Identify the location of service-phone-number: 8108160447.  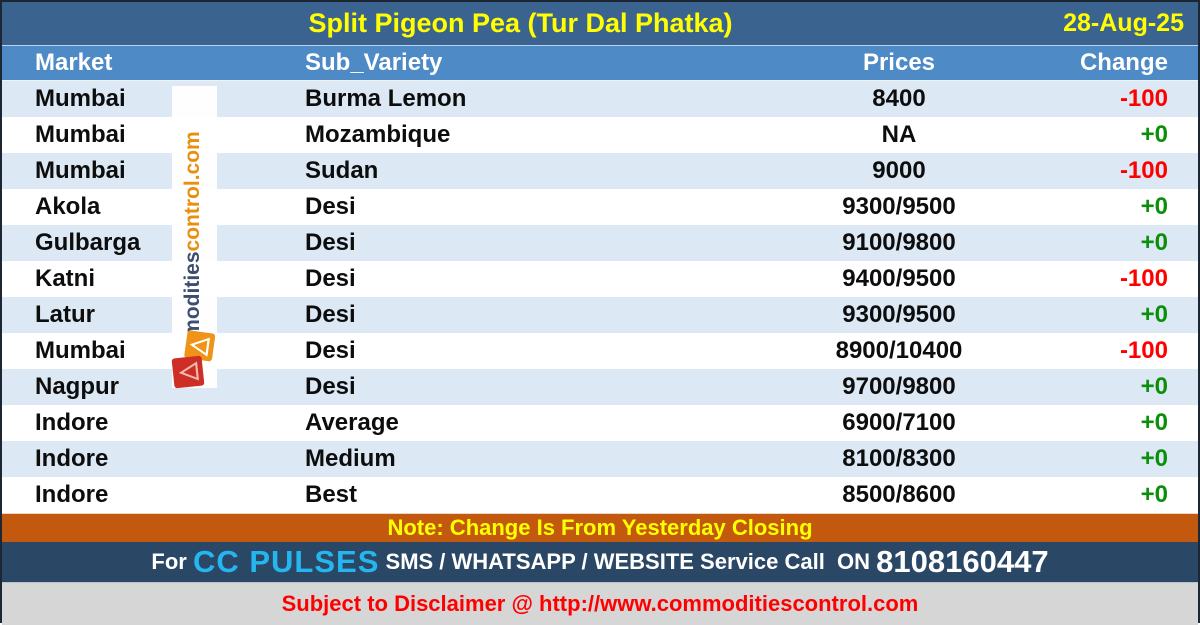
(962, 561).